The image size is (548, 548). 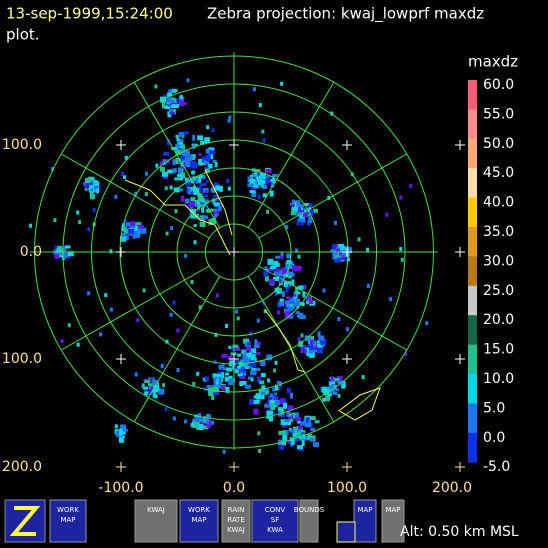 I want to click on button-label: RATE, so click(x=236, y=520).